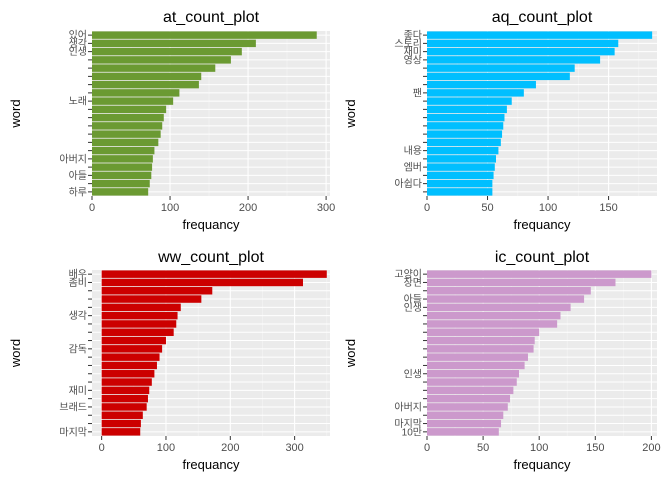 The height and width of the screenshot is (480, 672). What do you see at coordinates (483, 448) in the screenshot?
I see `x-tick-label: 50` at bounding box center [483, 448].